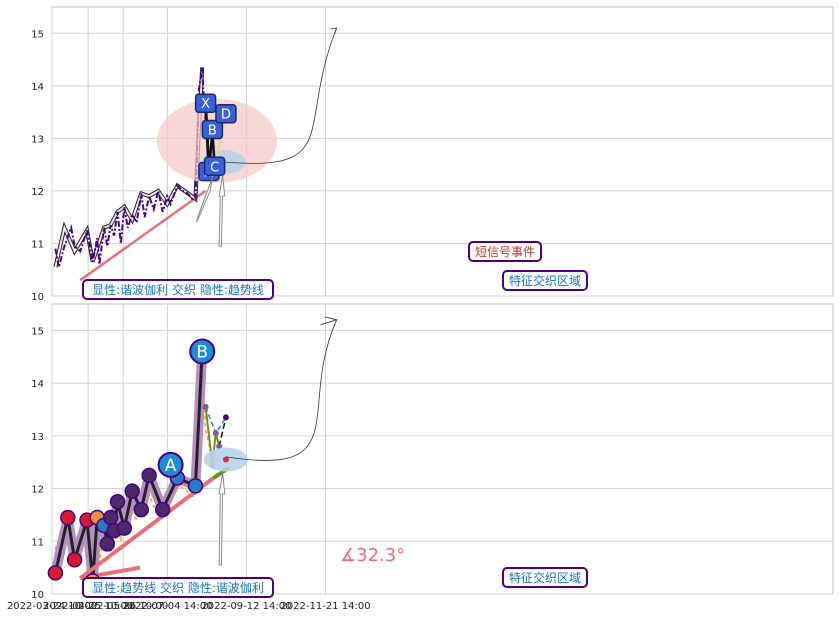 The width and height of the screenshot is (839, 617). I want to click on bottom-zone-label: 特征交织区域, so click(545, 577).